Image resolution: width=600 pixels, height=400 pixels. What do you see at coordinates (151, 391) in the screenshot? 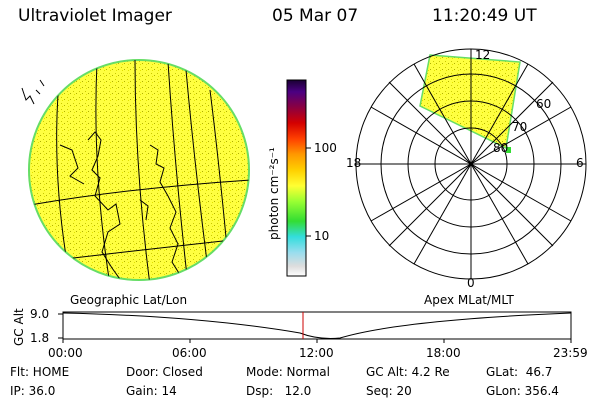
I see `status-gain: Gain: 14` at bounding box center [151, 391].